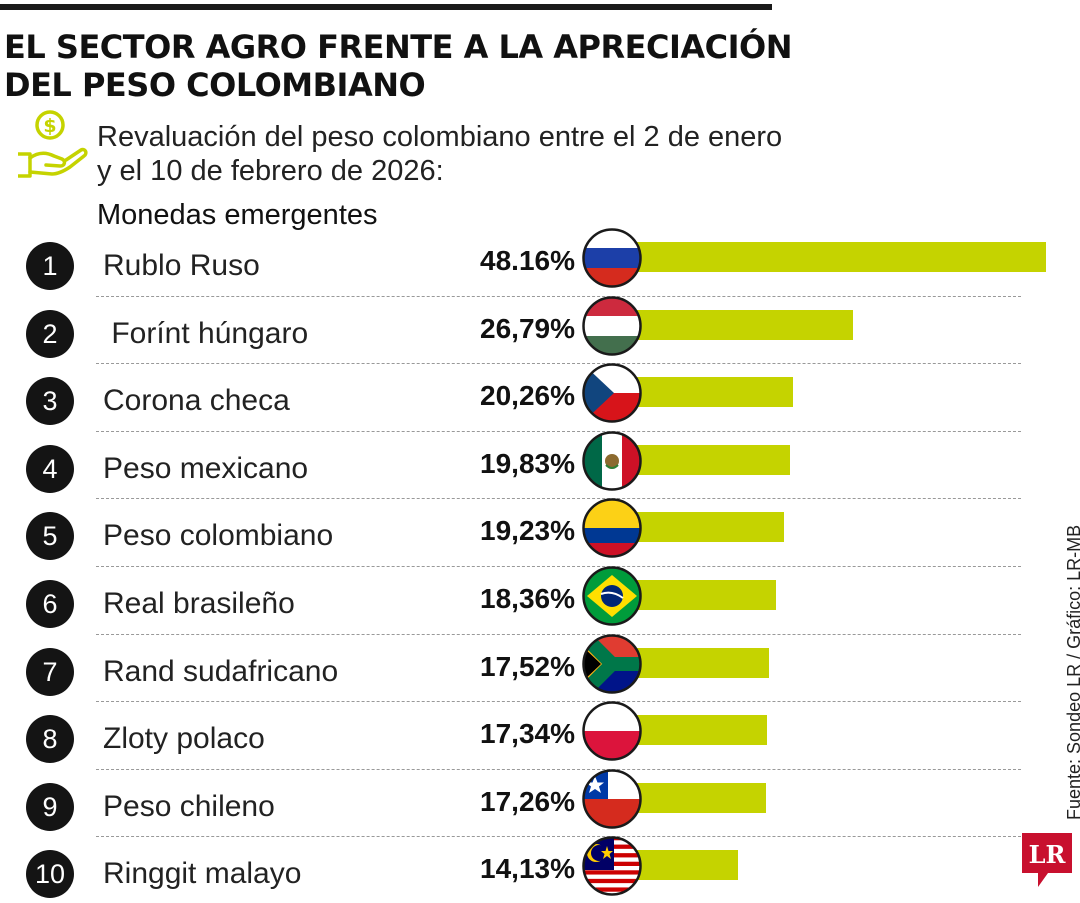 This screenshot has height=903, width=1080. I want to click on group-label: Monedas emergentes, so click(237, 215).